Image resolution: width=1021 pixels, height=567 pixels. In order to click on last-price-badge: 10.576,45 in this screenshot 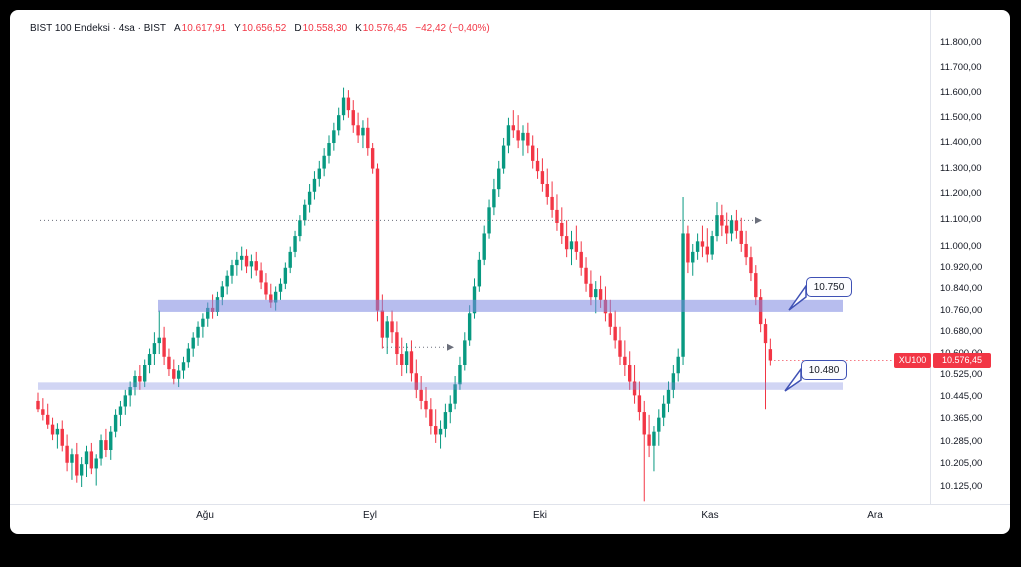, I will do `click(962, 360)`.